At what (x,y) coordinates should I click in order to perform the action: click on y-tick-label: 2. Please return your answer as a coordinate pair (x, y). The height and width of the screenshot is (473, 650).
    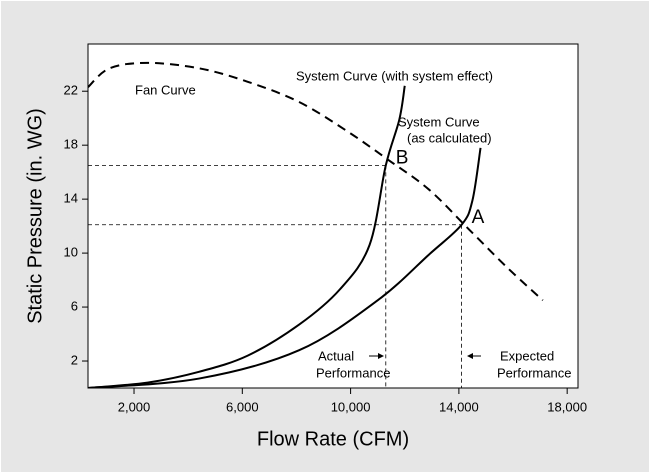
    Looking at the image, I should click on (74, 359).